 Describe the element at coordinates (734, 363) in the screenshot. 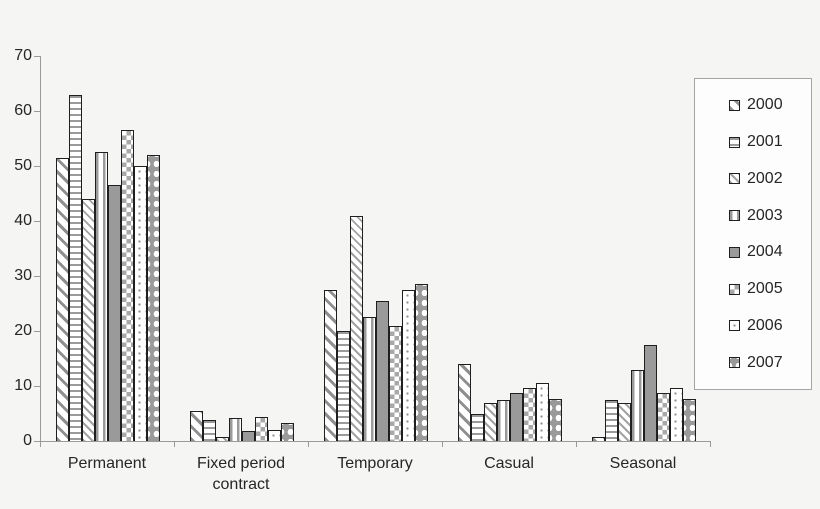

I see `legend-swatch-diamonds-gray-icon` at that location.